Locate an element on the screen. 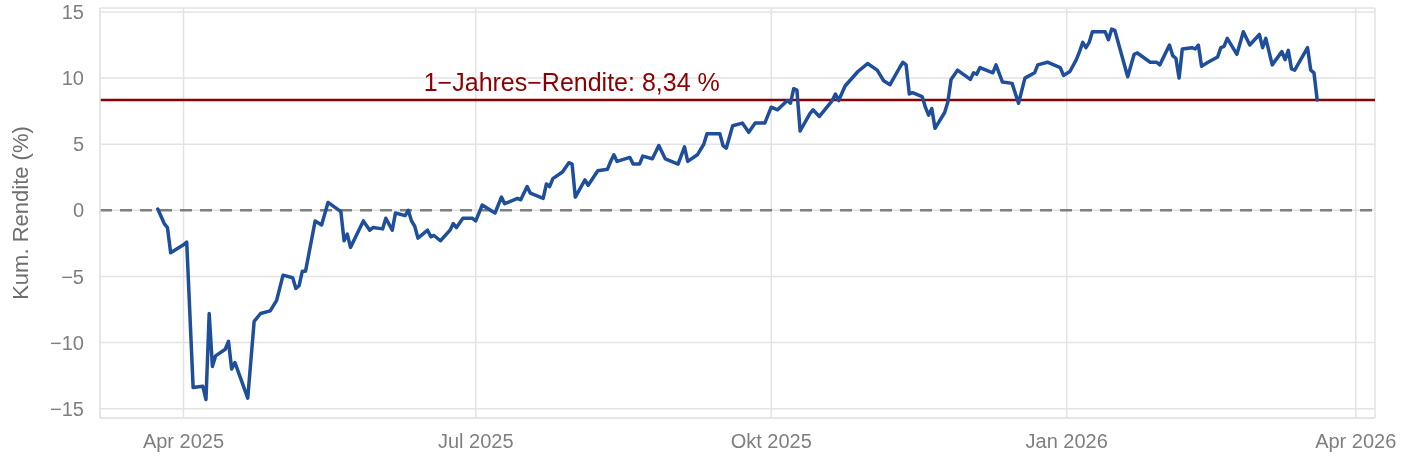  x-tick-label: Jul 2025 is located at coordinates (475, 441).